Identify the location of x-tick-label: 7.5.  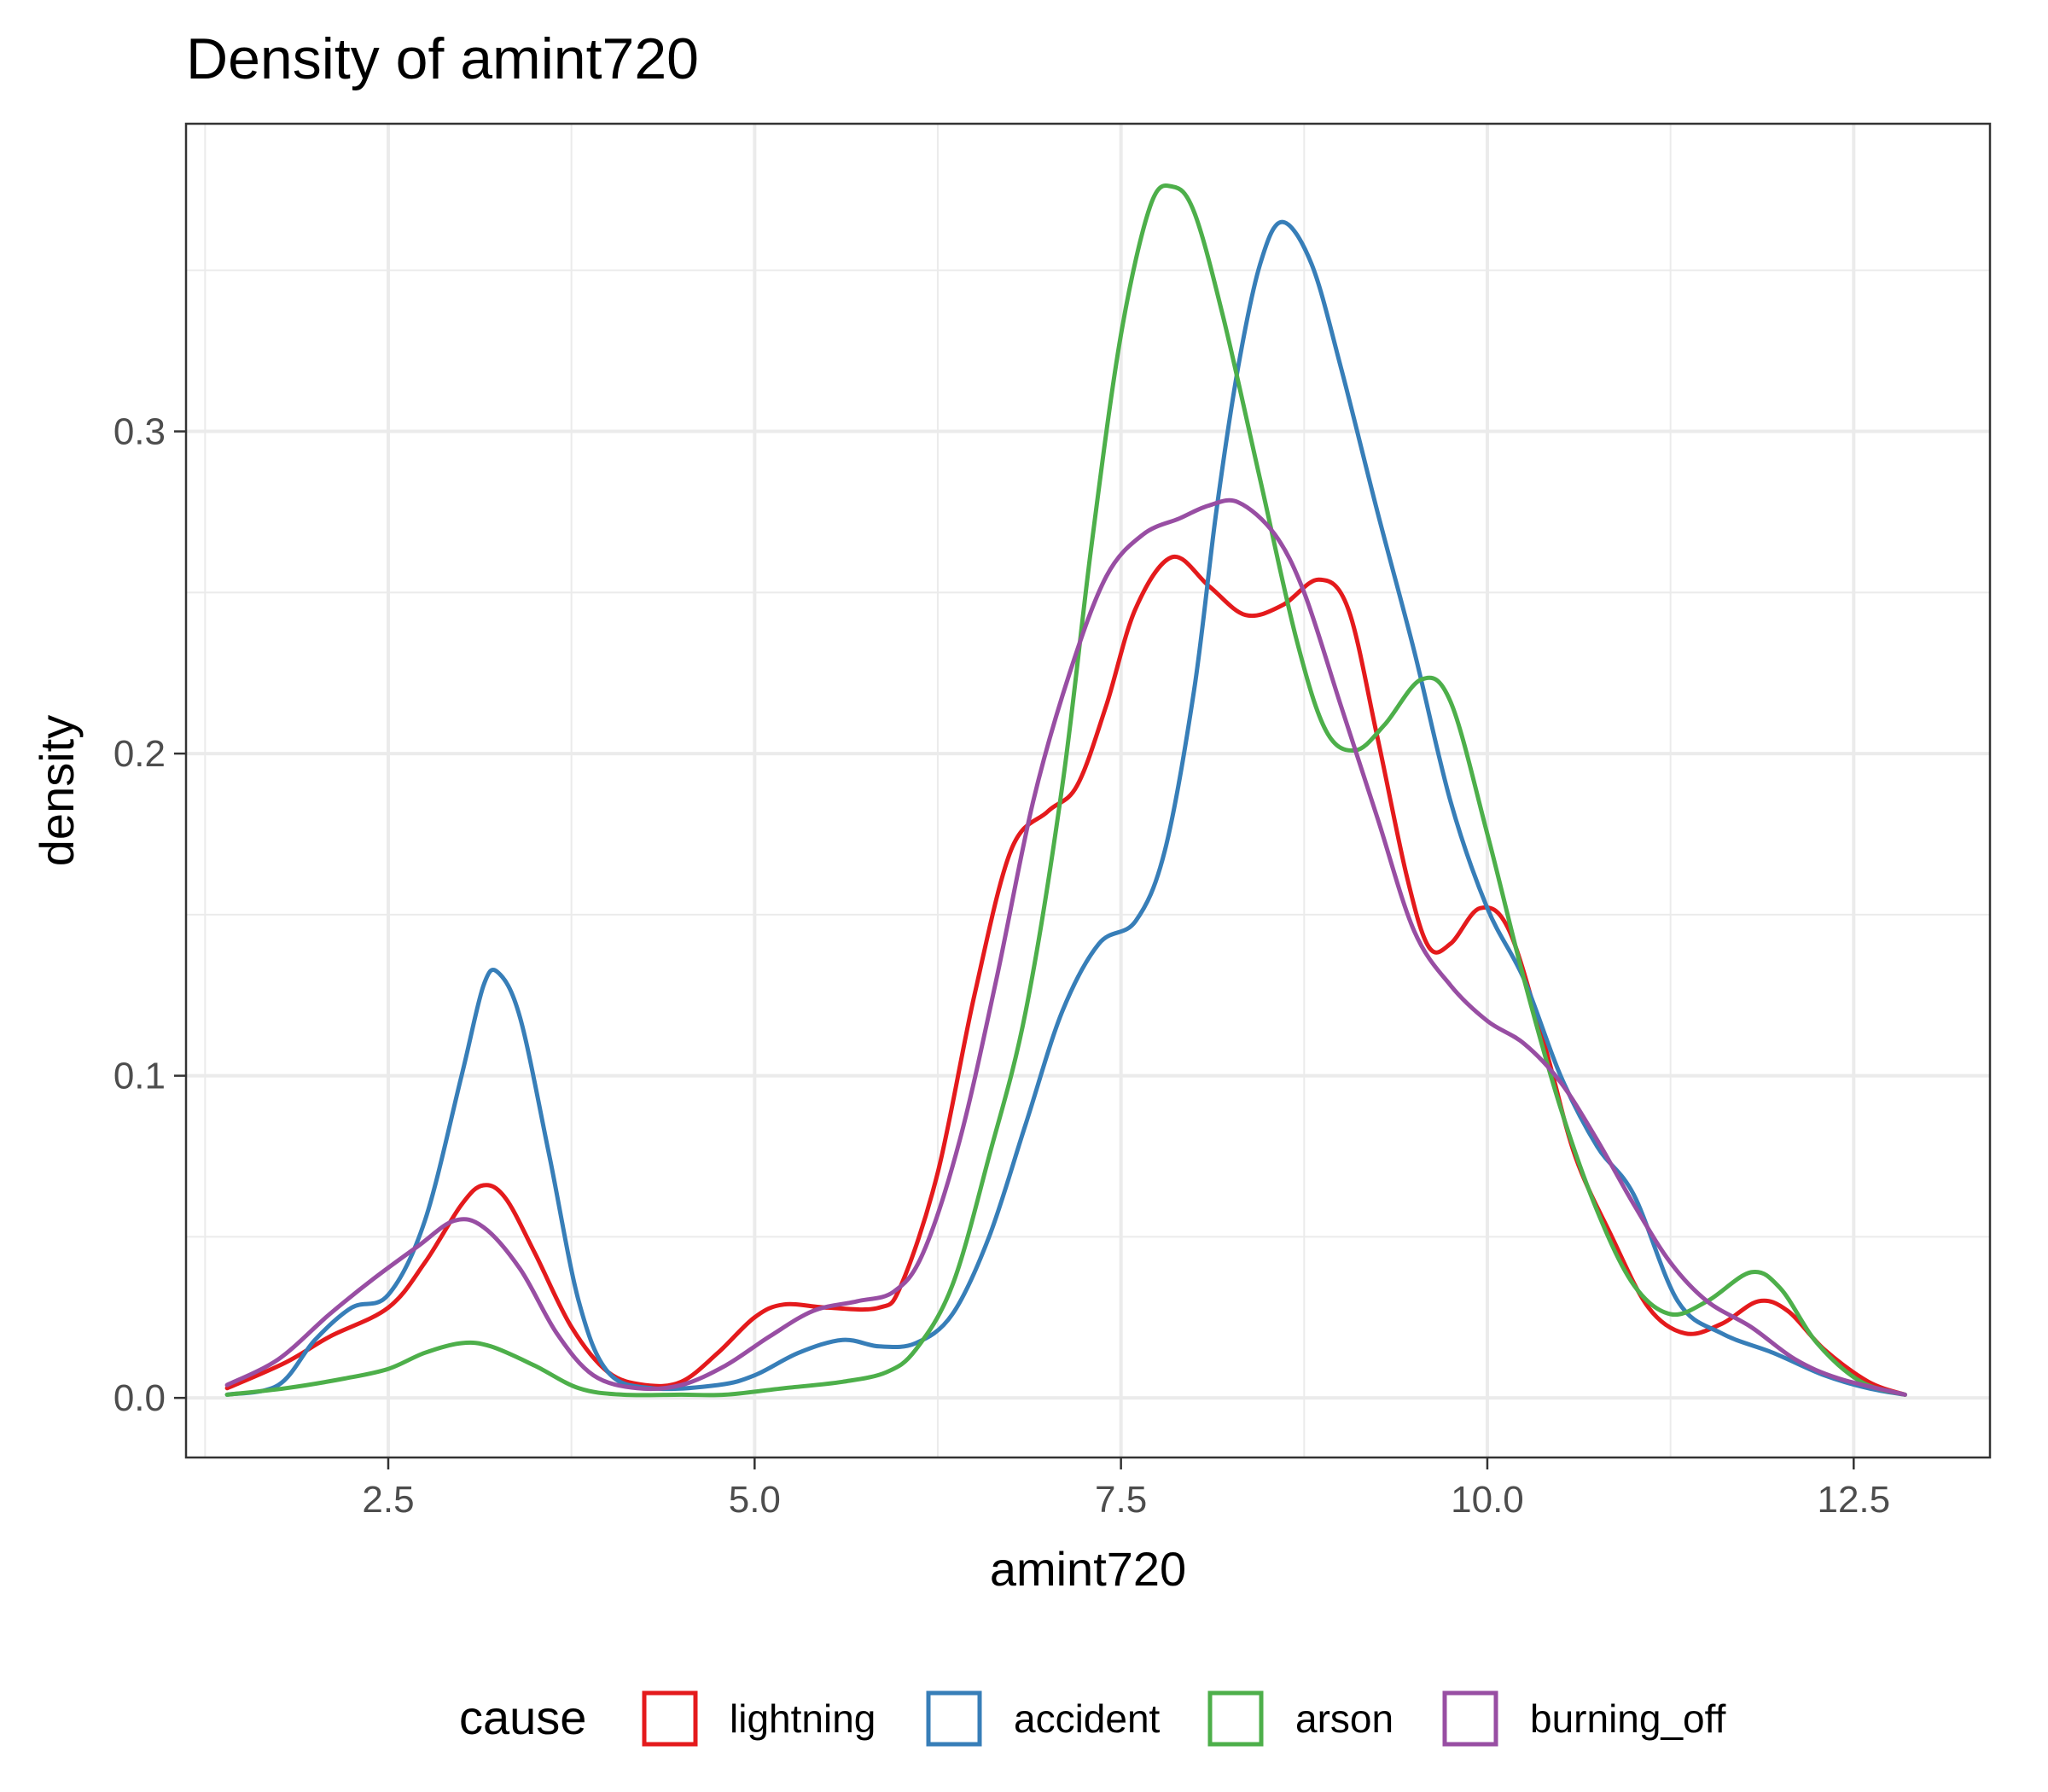
(1121, 1500).